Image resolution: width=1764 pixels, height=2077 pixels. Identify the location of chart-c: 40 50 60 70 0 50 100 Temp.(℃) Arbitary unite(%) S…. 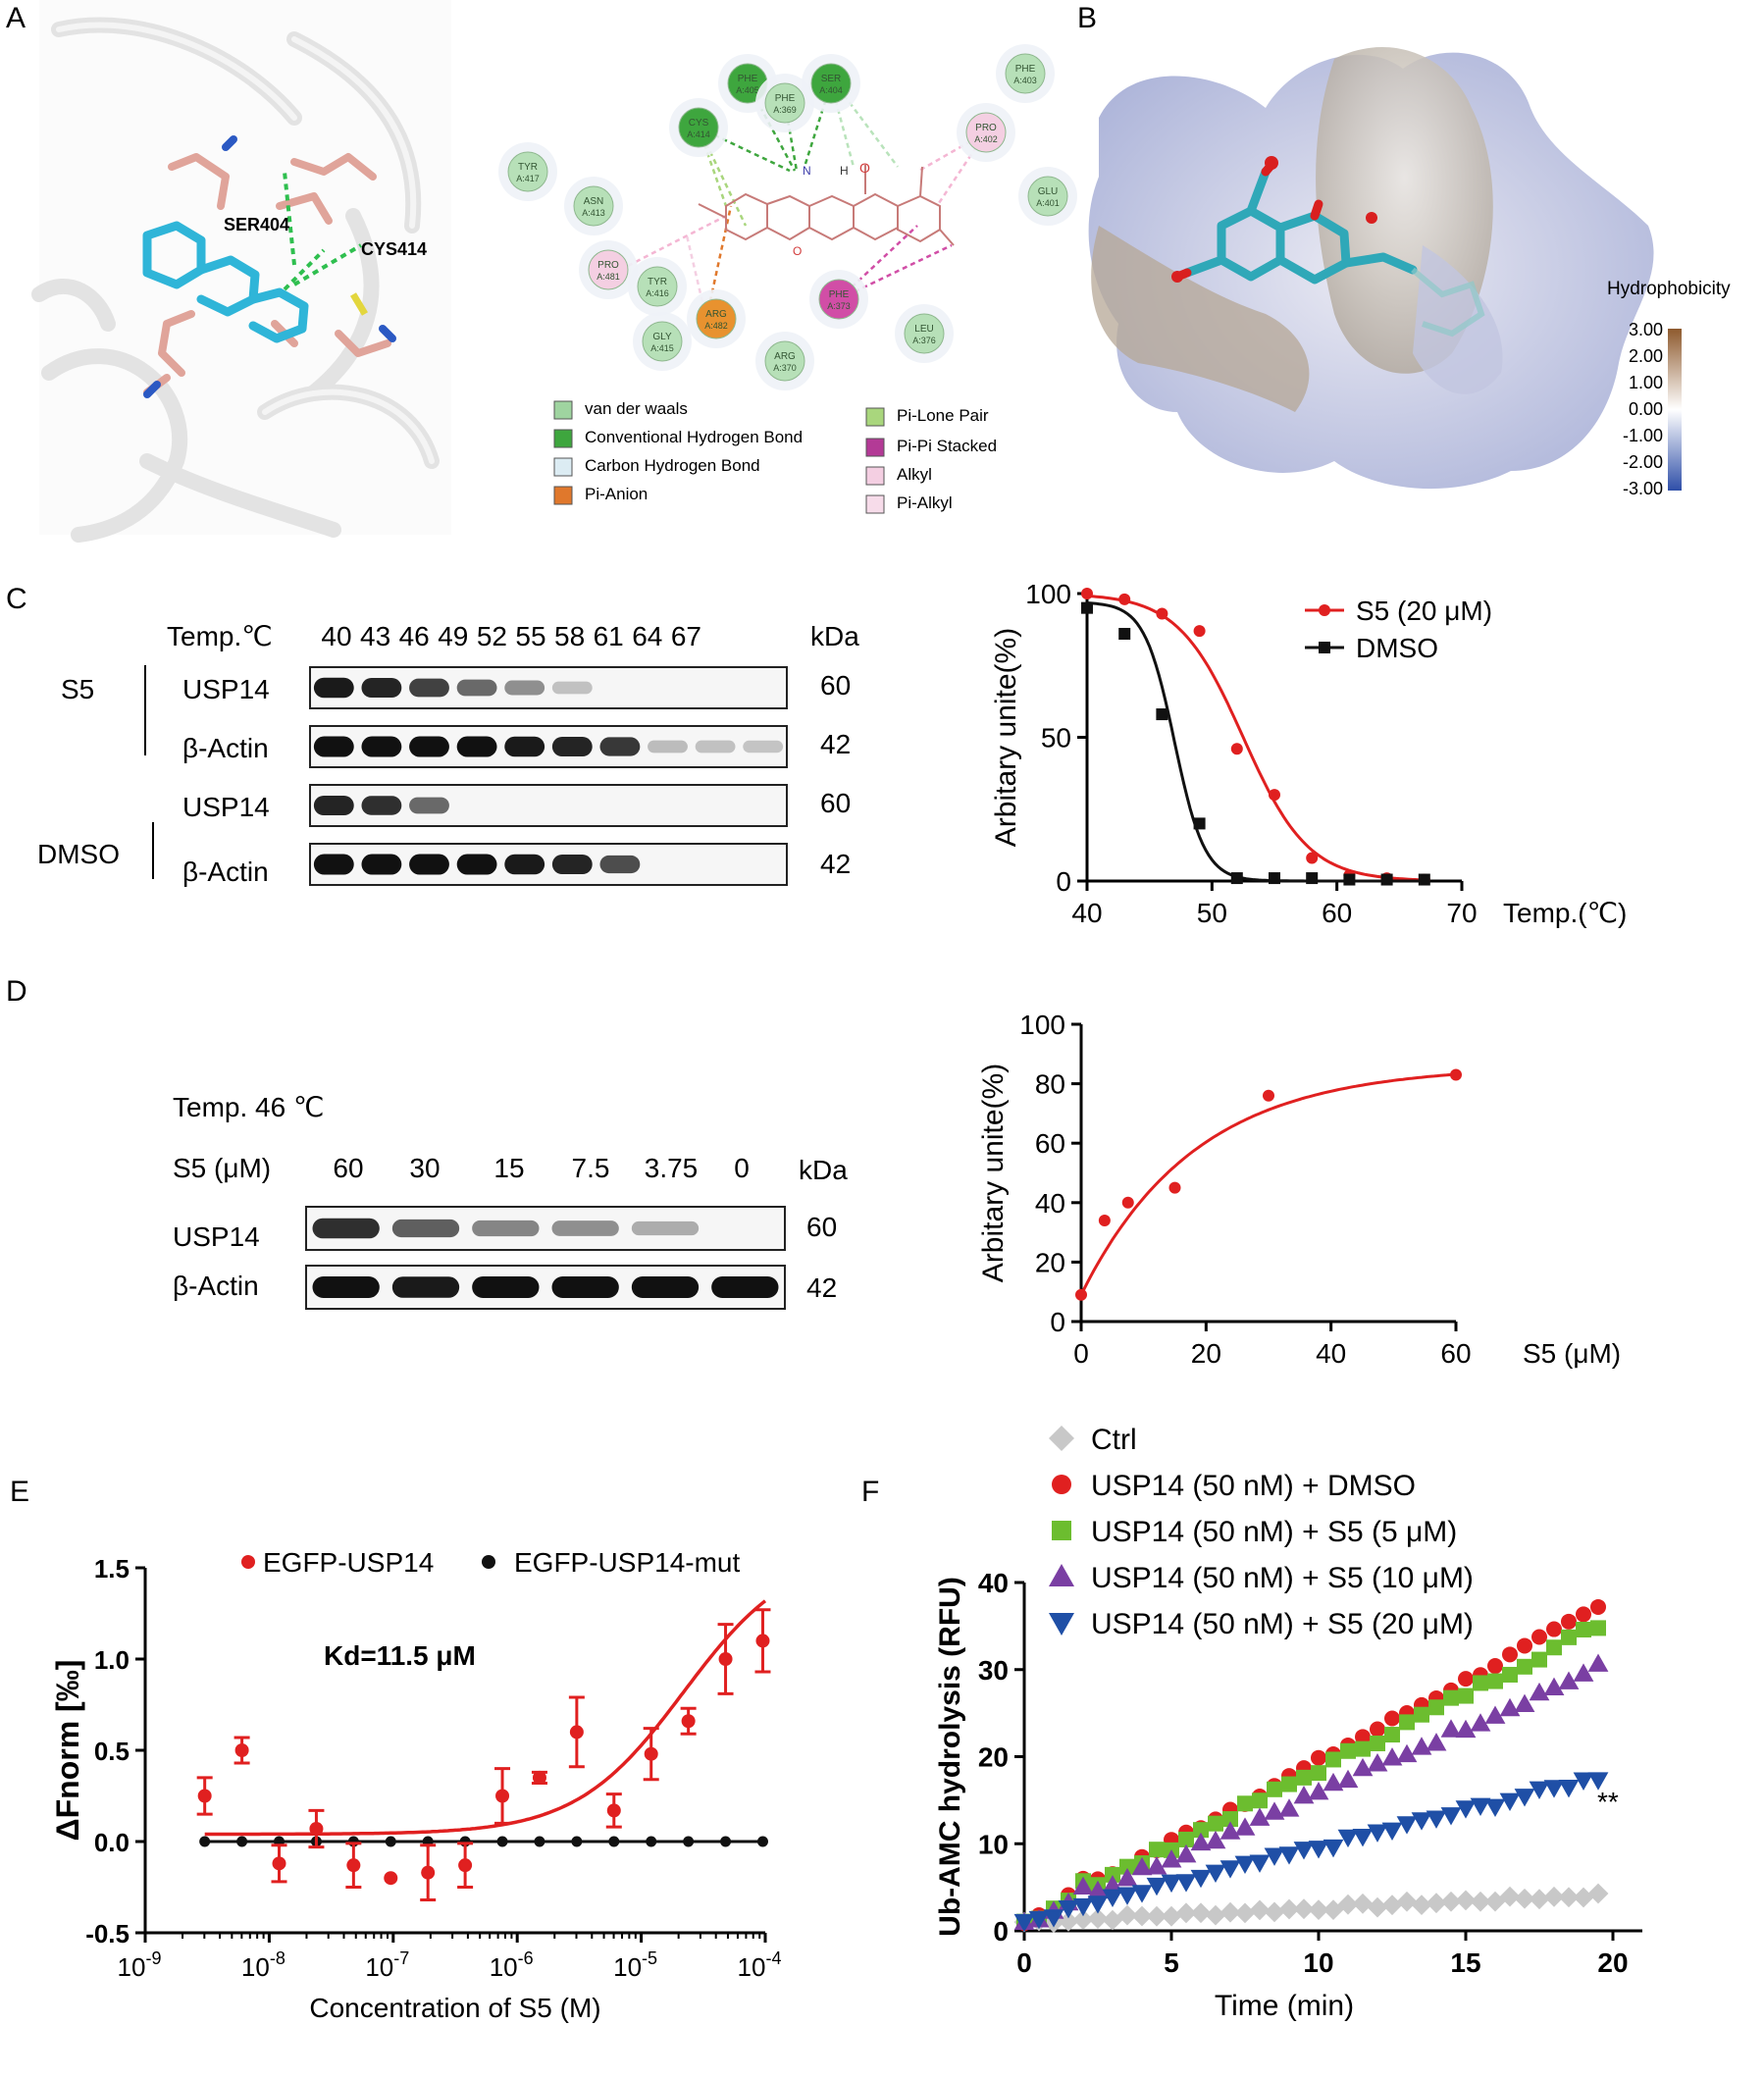
(1308, 753).